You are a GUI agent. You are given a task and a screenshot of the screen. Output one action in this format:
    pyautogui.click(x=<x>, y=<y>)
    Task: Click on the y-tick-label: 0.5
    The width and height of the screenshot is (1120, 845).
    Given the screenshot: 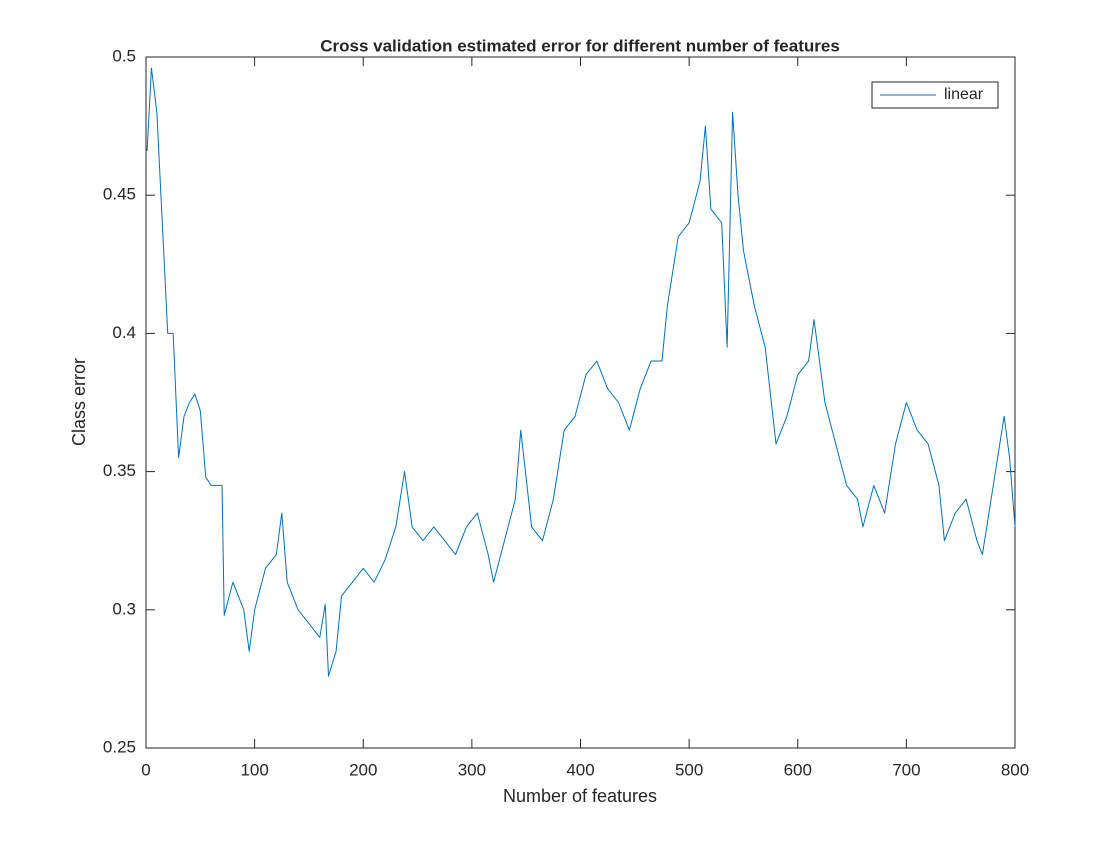 What is the action you would take?
    pyautogui.click(x=124, y=55)
    